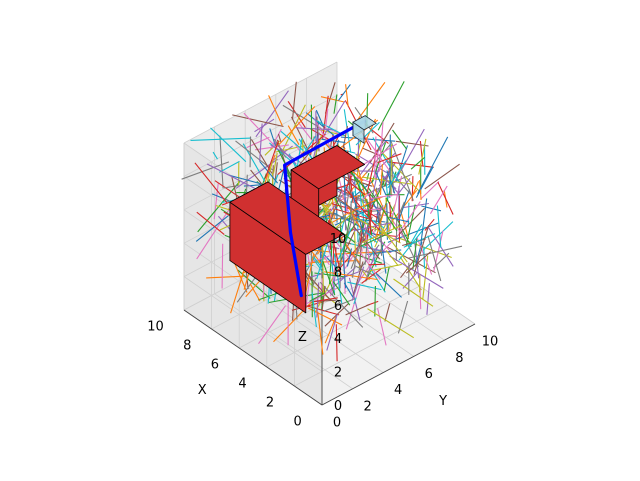 The height and width of the screenshot is (481, 640). What do you see at coordinates (155, 327) in the screenshot?
I see `x-tick-label: 10` at bounding box center [155, 327].